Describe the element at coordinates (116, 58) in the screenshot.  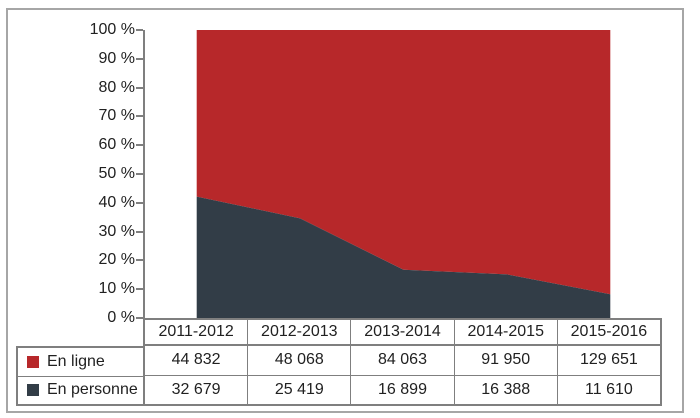
I see `y-axis-tick-label: 90 %` at that location.